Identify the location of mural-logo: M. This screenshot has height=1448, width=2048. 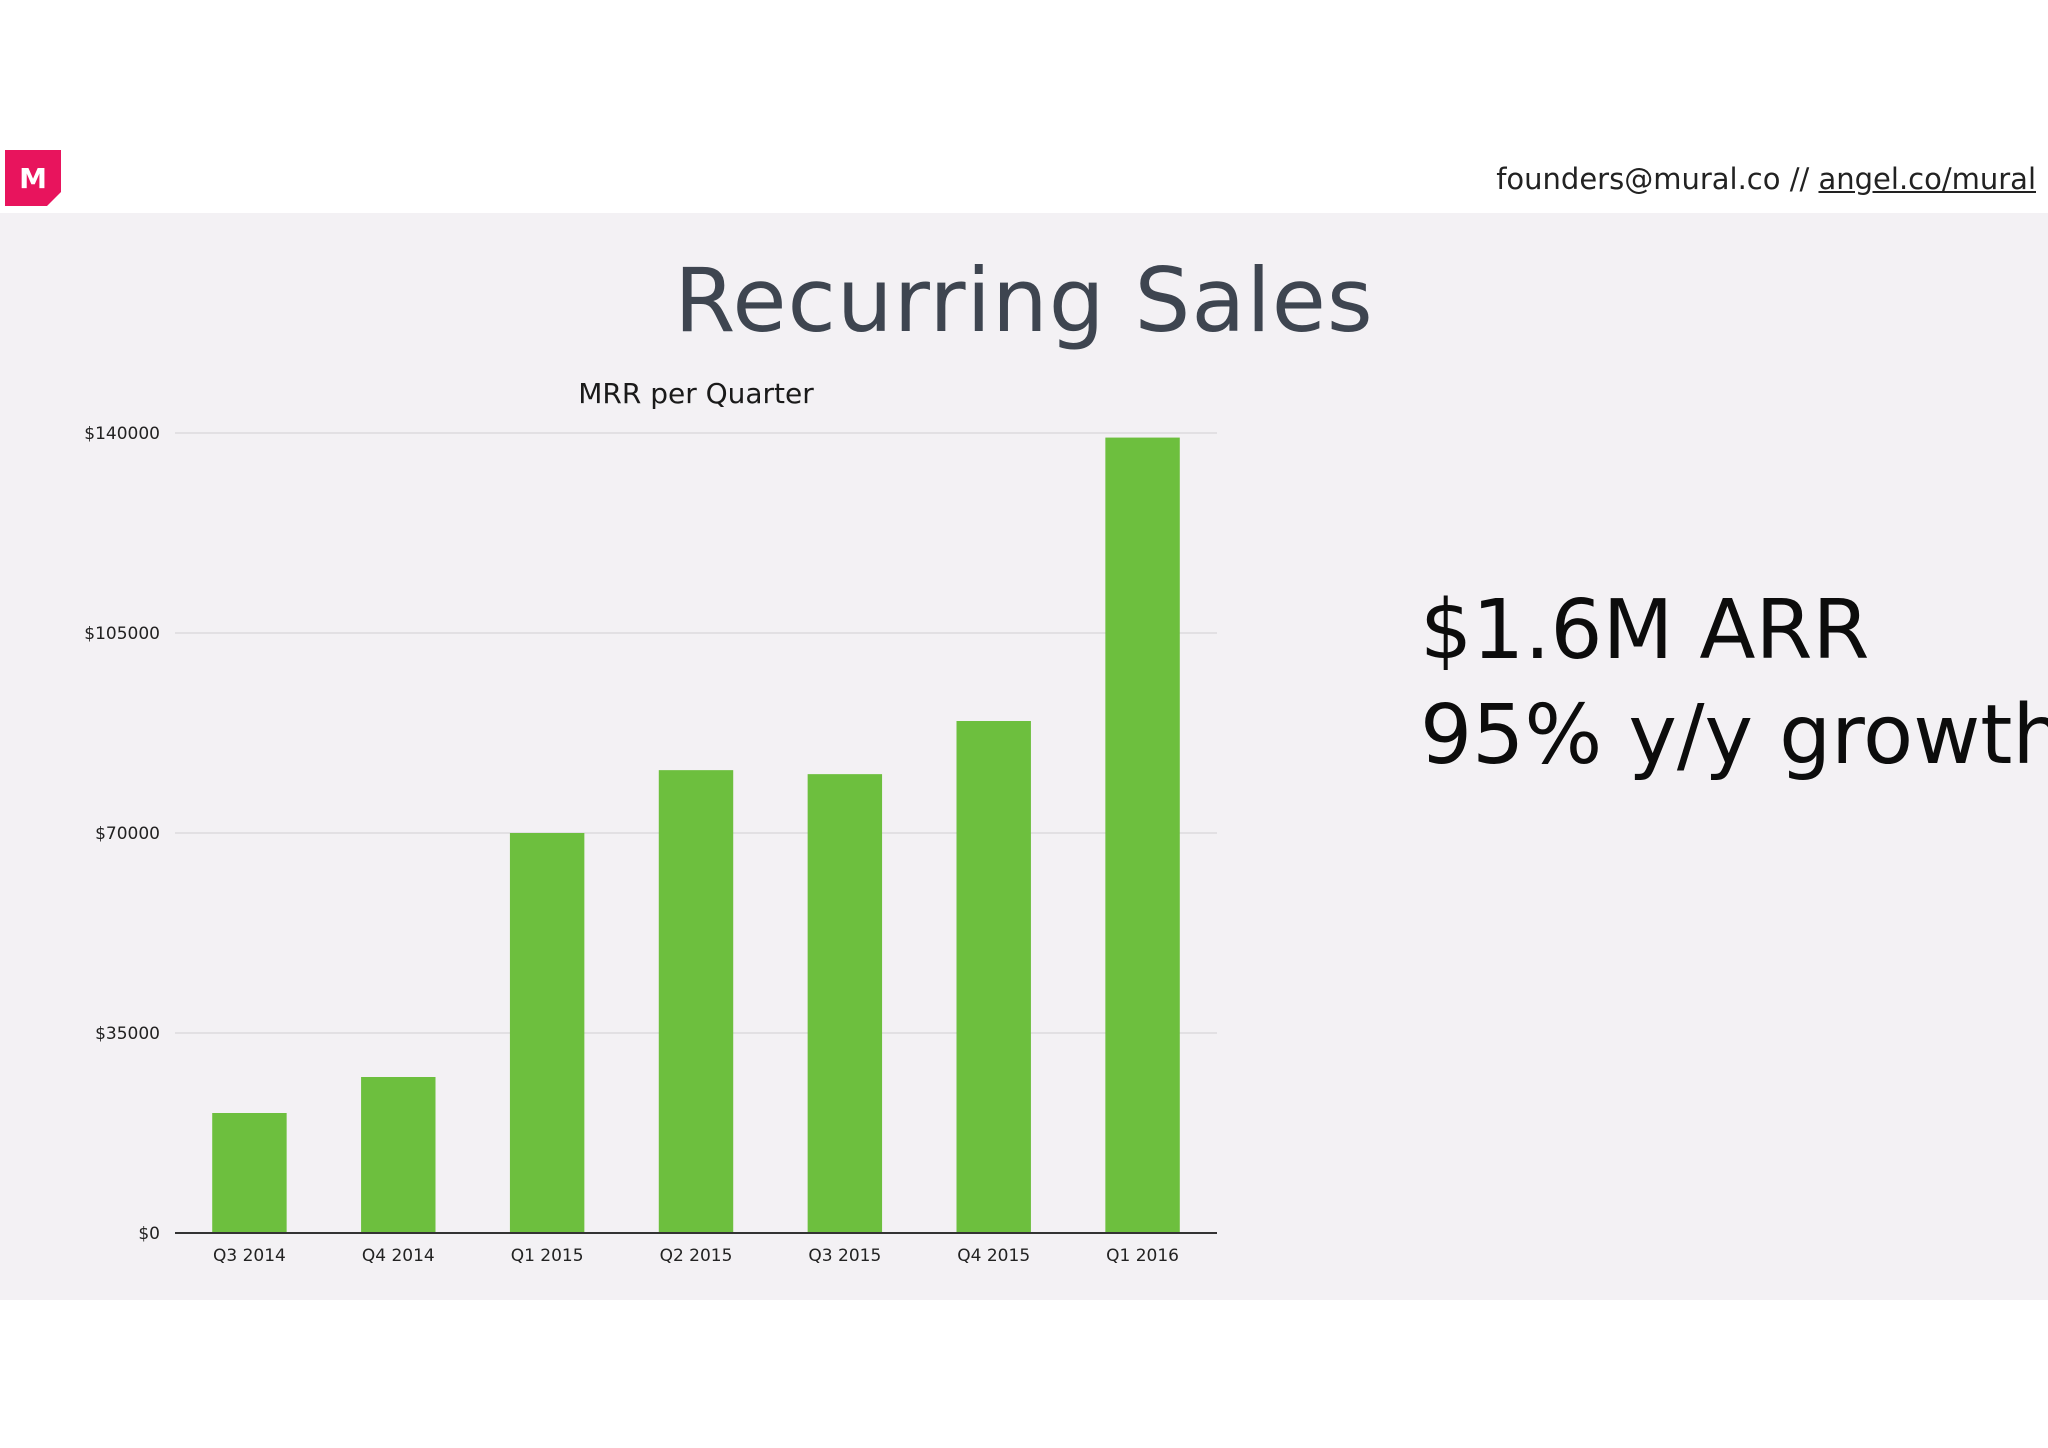
(33, 178).